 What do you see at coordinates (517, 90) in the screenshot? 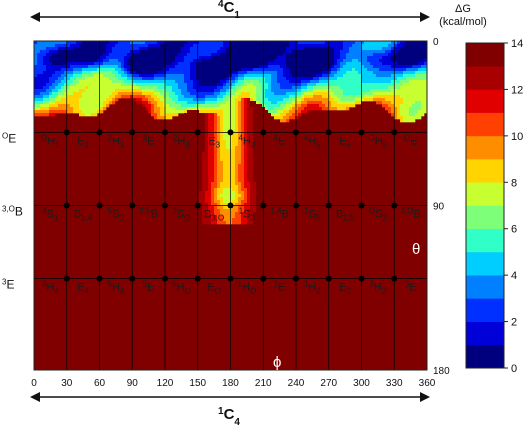
I see `colorbar-tick-label: 12` at bounding box center [517, 90].